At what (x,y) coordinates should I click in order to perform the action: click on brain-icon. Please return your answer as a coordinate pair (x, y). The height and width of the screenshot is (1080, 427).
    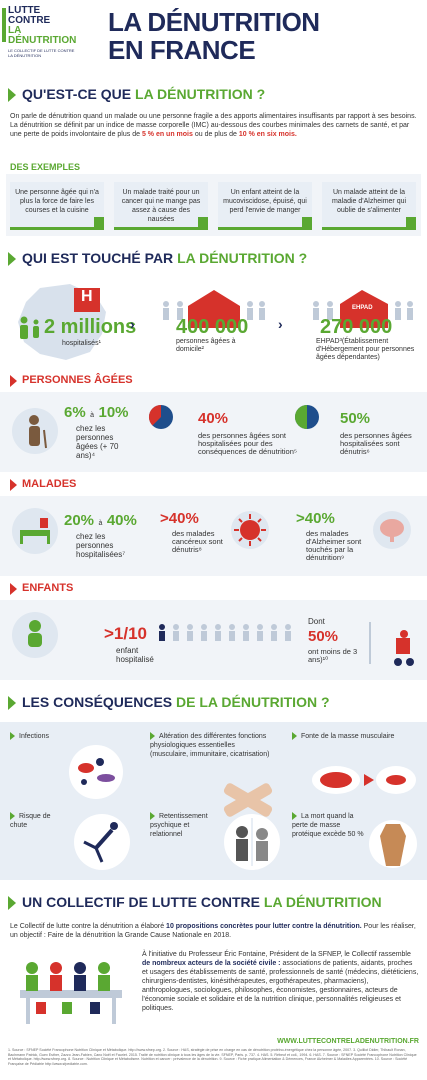
    Looking at the image, I should click on (392, 530).